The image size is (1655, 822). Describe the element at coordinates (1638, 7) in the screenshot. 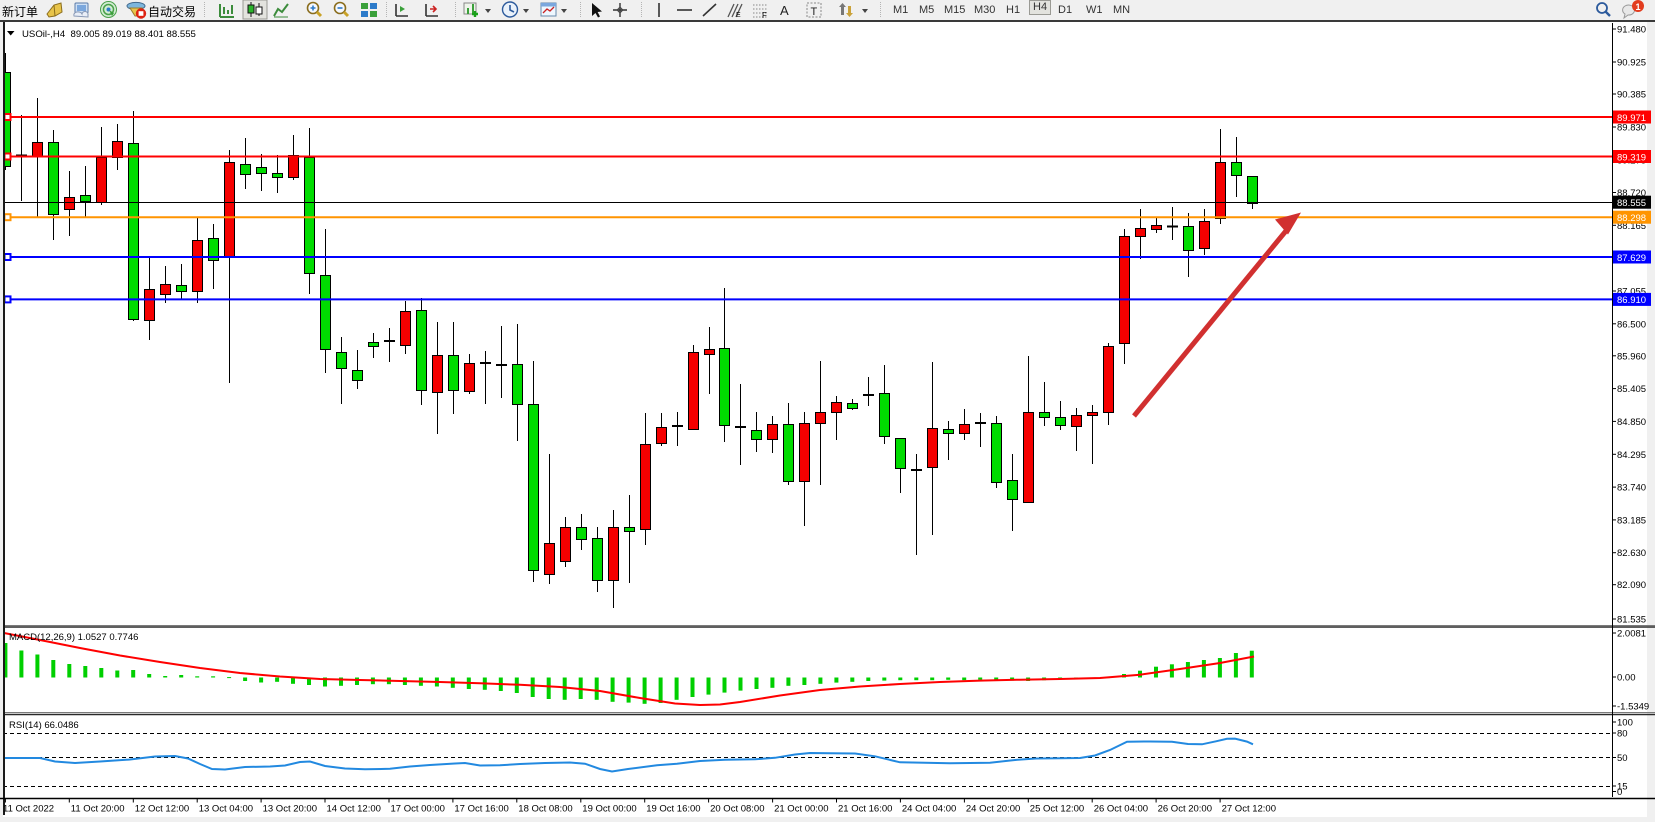

I see `svg-text: 1` at that location.